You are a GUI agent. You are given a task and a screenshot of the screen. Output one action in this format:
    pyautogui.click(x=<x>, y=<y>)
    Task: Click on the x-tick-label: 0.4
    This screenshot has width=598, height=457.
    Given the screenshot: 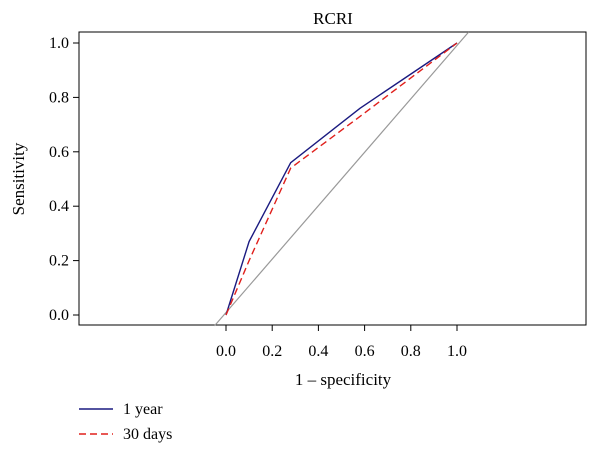 What is the action you would take?
    pyautogui.click(x=318, y=351)
    